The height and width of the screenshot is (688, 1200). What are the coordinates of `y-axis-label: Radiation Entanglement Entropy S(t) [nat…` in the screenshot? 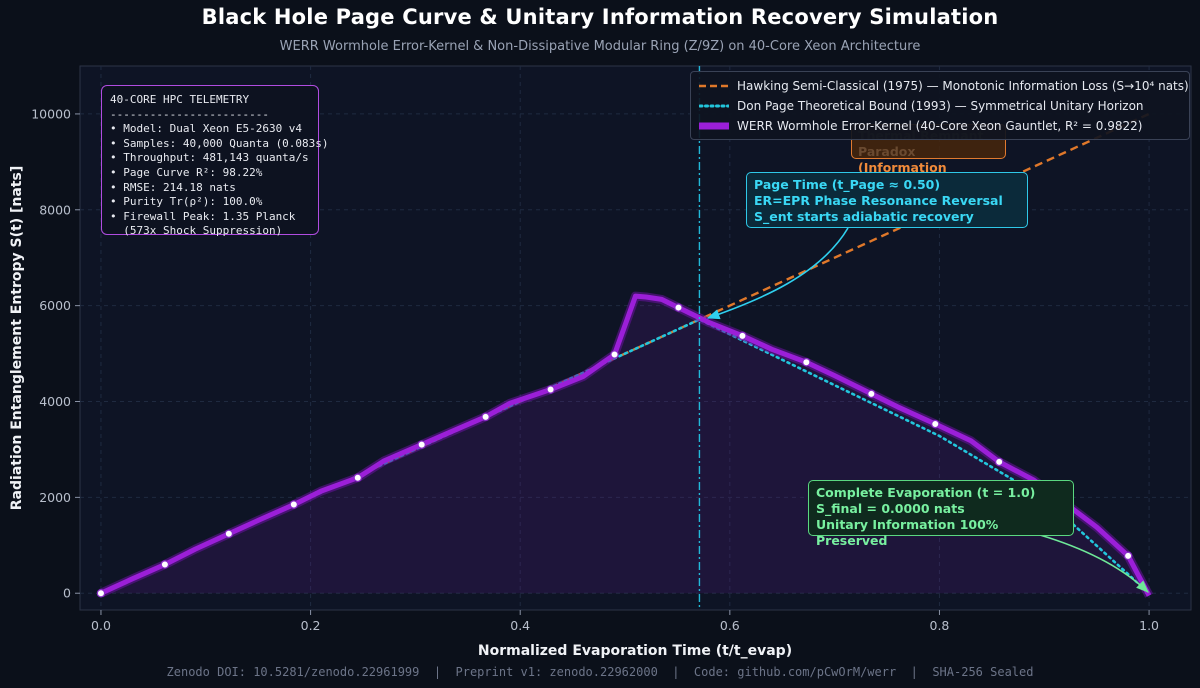 It's located at (17, 338).